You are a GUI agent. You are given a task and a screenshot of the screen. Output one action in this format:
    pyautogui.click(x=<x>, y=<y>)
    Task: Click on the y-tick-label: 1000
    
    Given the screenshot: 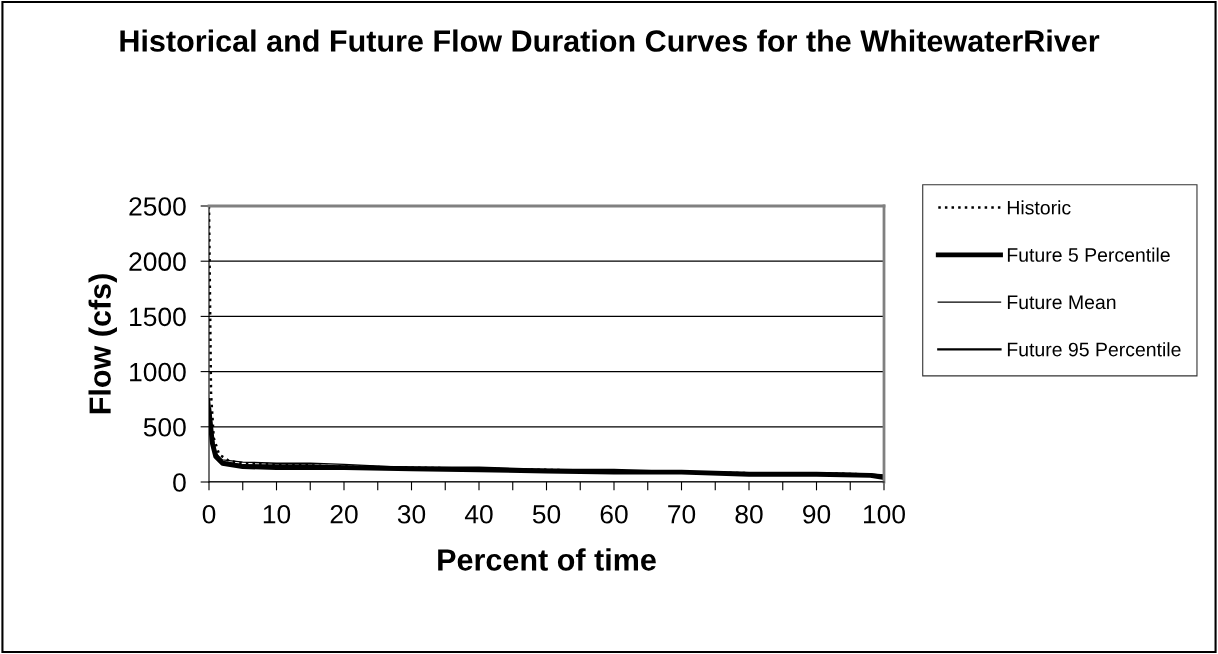 What is the action you would take?
    pyautogui.click(x=158, y=372)
    